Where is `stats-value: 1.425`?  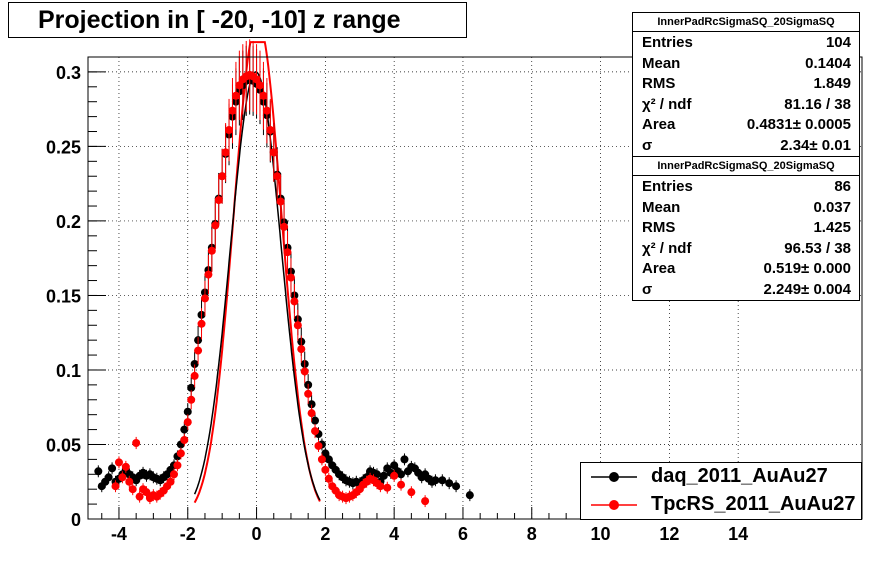 stats-value: 1.425 is located at coordinates (832, 228).